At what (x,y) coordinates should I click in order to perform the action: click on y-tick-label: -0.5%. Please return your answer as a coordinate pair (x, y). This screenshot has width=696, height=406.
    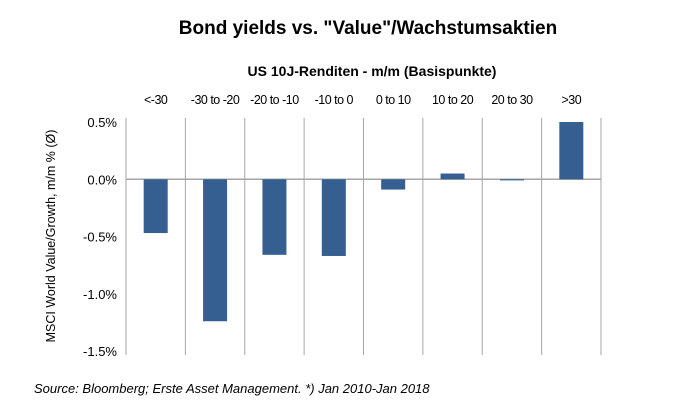
    Looking at the image, I should click on (100, 237).